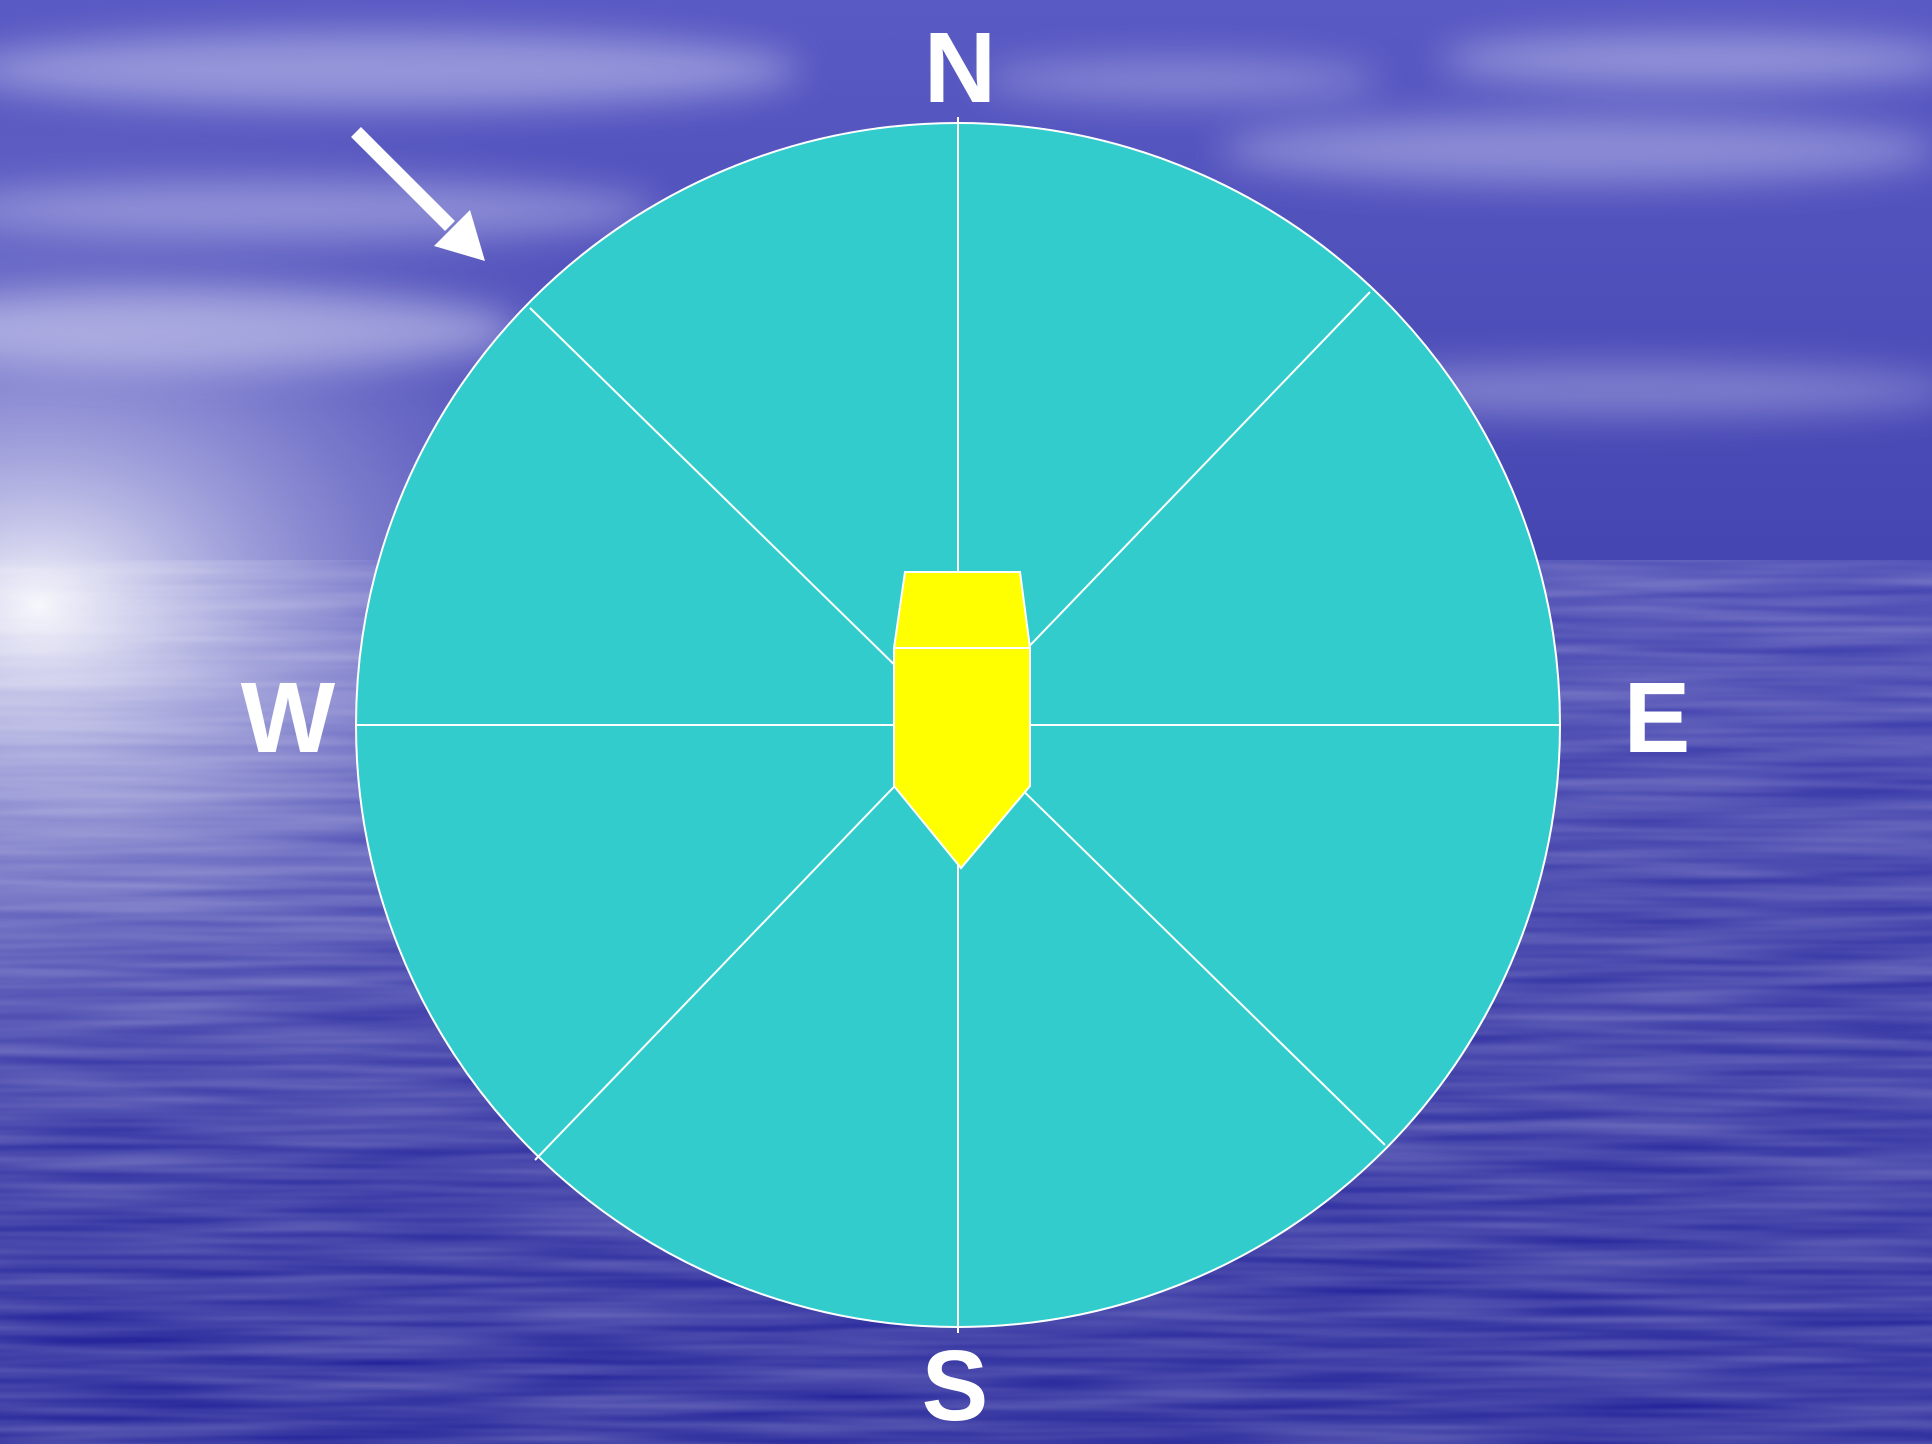 The image size is (1932, 1444). I want to click on label-west: W, so click(288, 718).